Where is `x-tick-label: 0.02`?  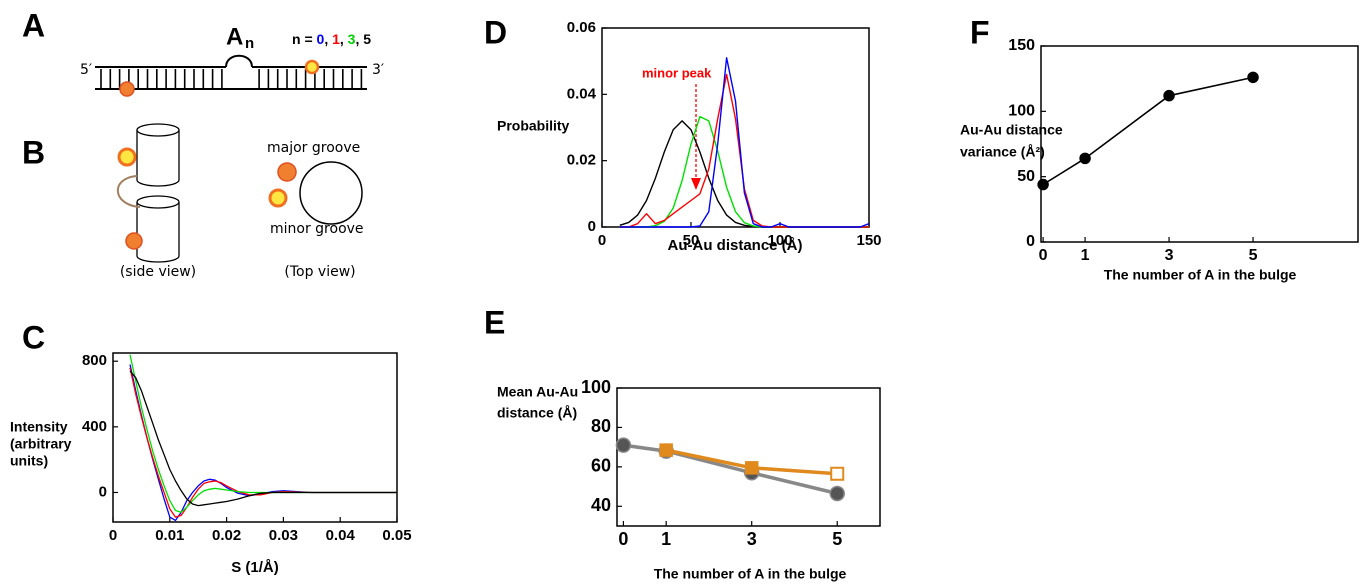 x-tick-label: 0.02 is located at coordinates (226, 535).